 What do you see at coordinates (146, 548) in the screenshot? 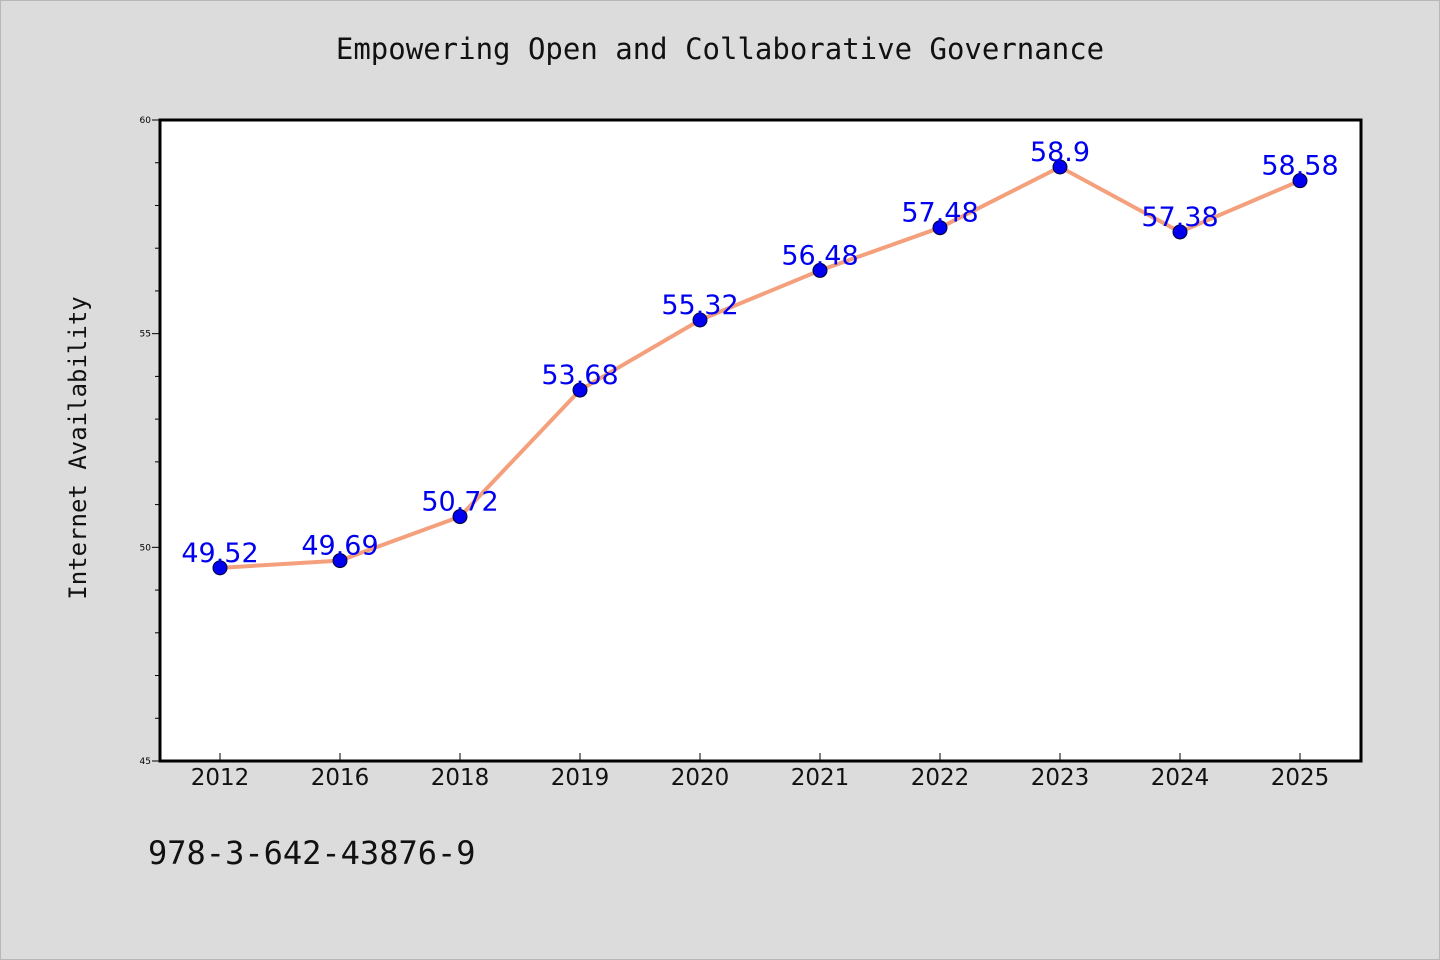
I see `y-tick-label: 50` at bounding box center [146, 548].